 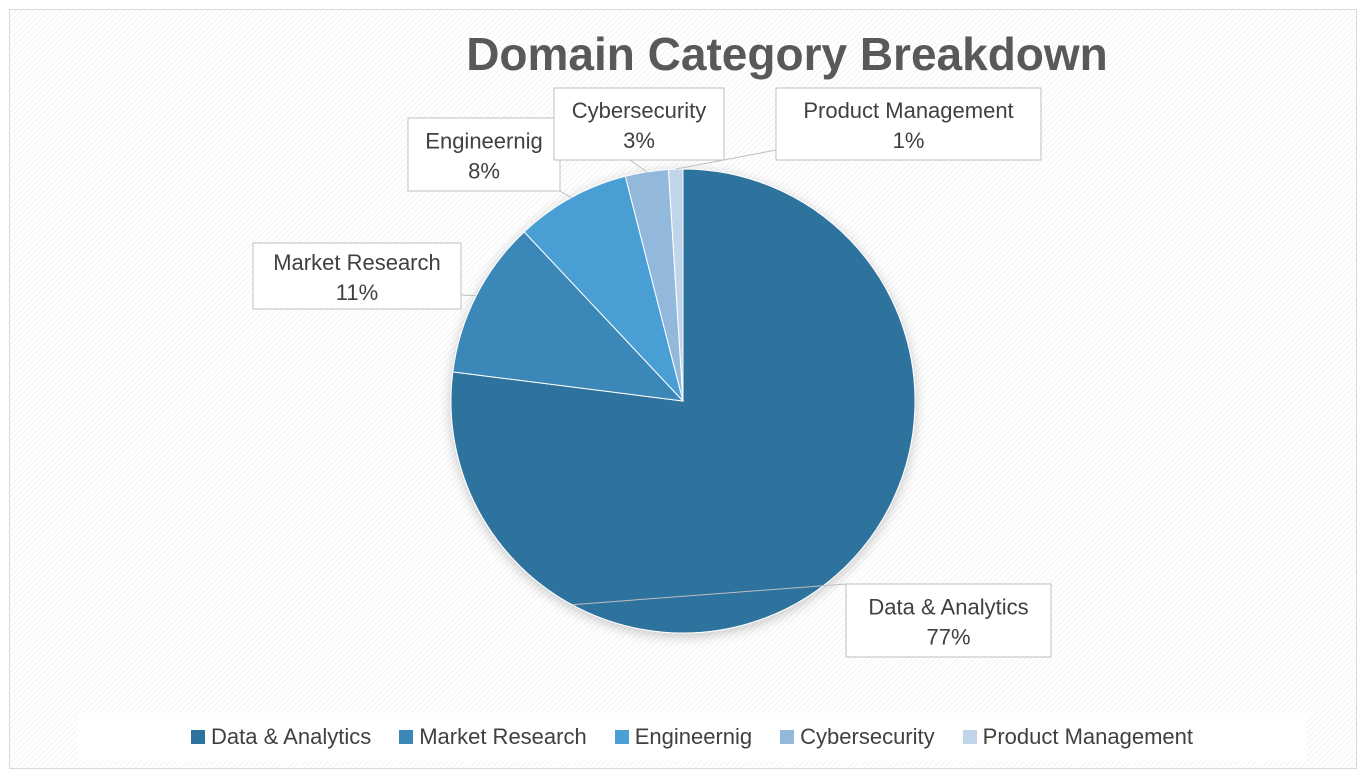 What do you see at coordinates (357, 262) in the screenshot?
I see `data-label-category-market-research: Market Research` at bounding box center [357, 262].